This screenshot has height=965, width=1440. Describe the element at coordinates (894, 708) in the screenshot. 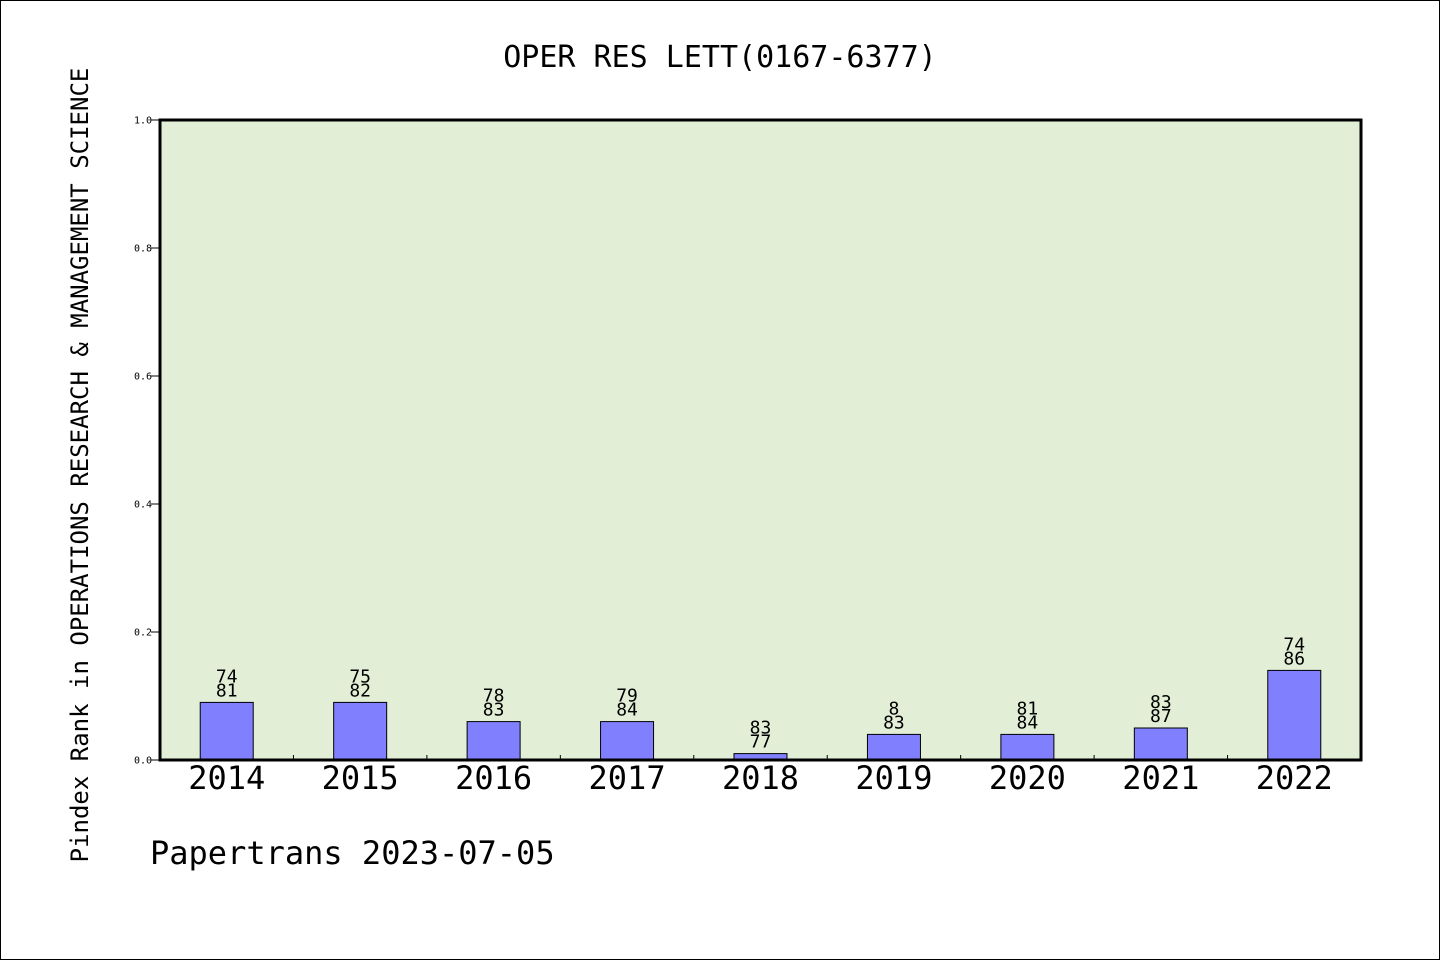

I see `bar-label-top: 8` at that location.